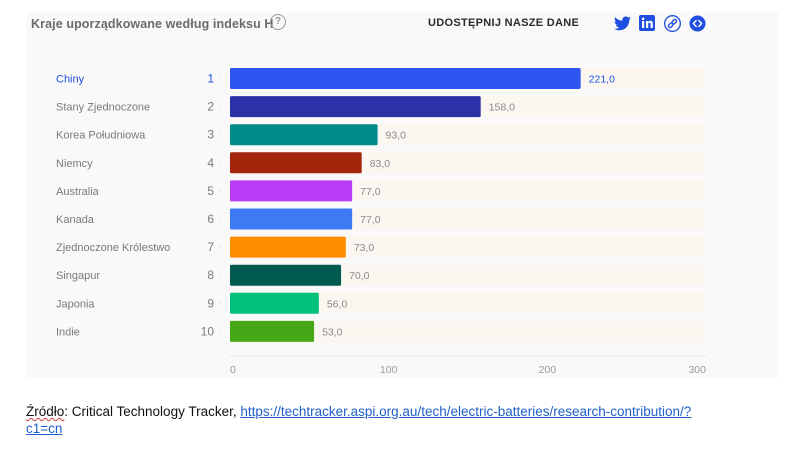 Image resolution: width=786 pixels, height=456 pixels. Describe the element at coordinates (622, 23) in the screenshot. I see `twitter-icon` at that location.